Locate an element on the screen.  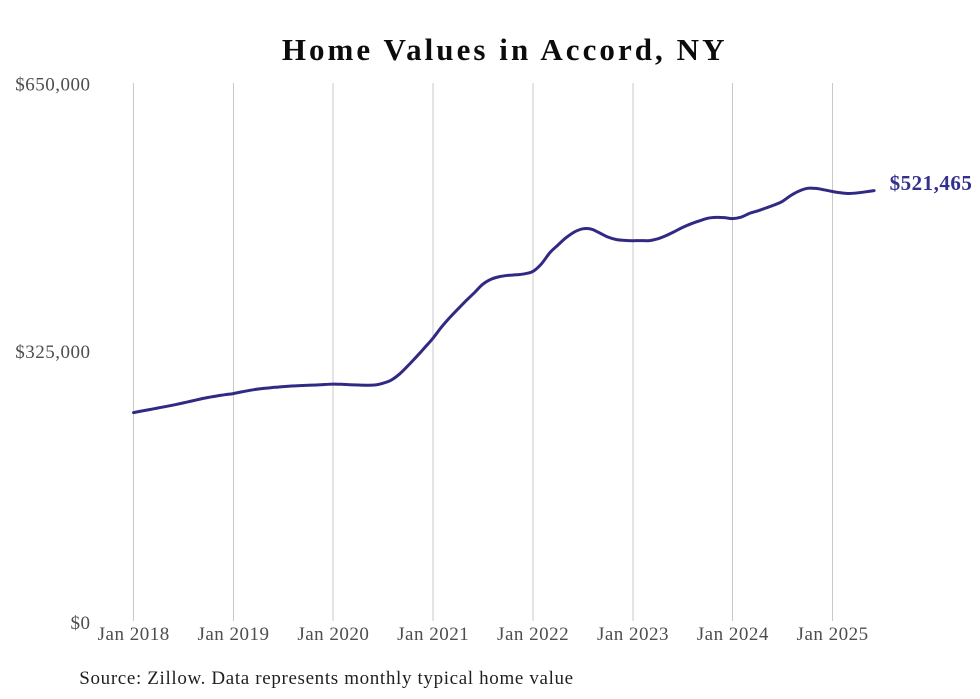
svg-text: Home Values in Accord, NY is located at coordinates (505, 49).